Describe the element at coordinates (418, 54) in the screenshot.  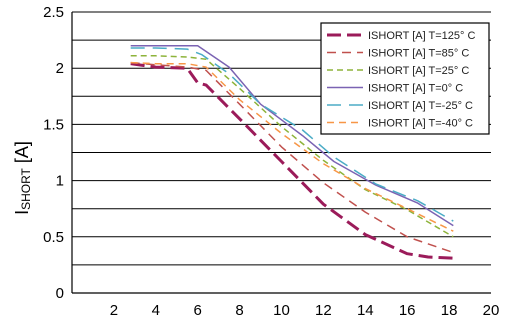
I see `legend-label: ISHORT [A] T=85° C` at that location.